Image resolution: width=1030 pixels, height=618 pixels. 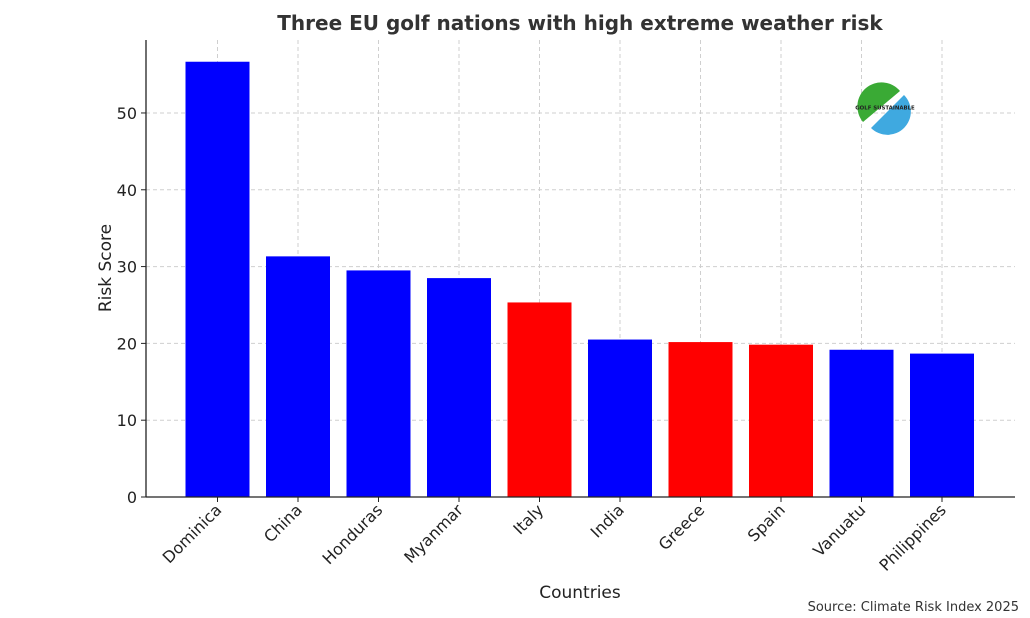 What do you see at coordinates (127, 267) in the screenshot?
I see `y-tick-label: 30` at bounding box center [127, 267].